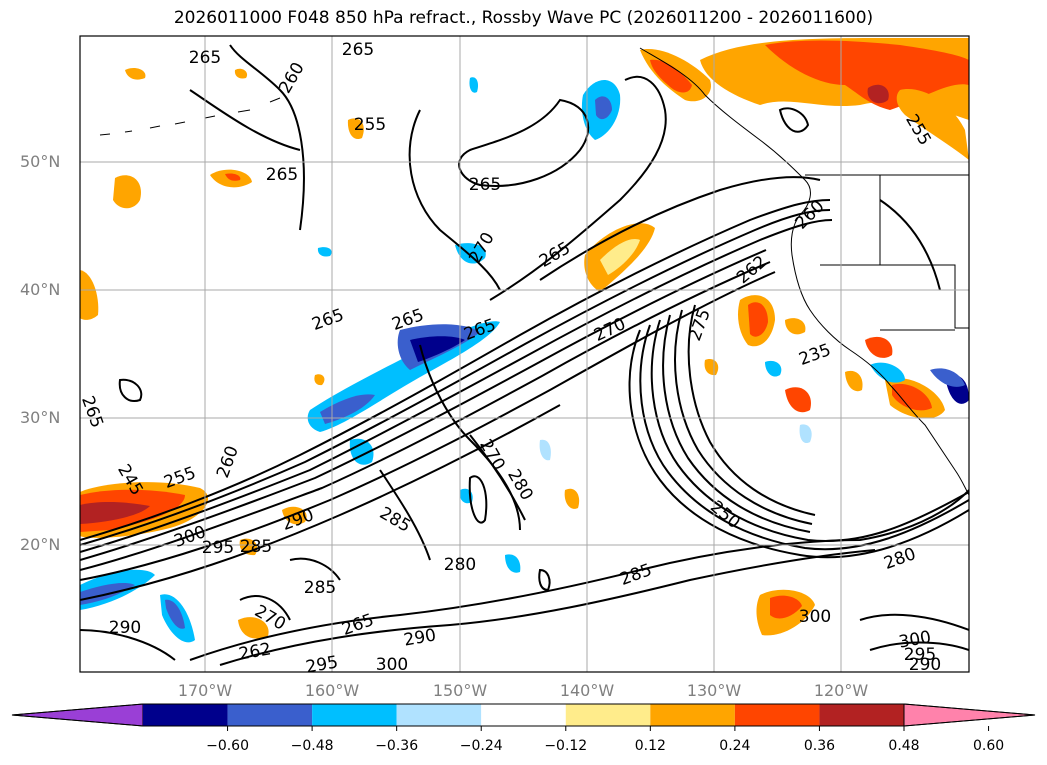 The width and height of the screenshot is (1047, 765). What do you see at coordinates (332, 690) in the screenshot?
I see `lon-label-160w: 160°W` at bounding box center [332, 690].